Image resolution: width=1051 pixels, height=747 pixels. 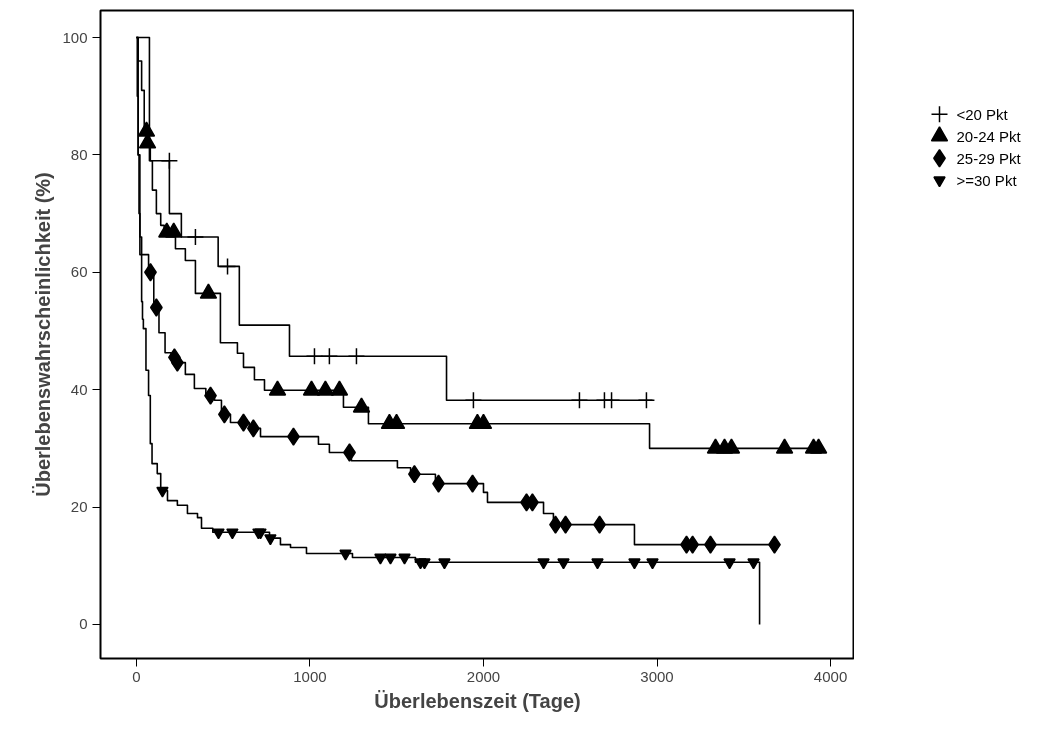 I want to click on x-tick-label: 3000, so click(x=657, y=676).